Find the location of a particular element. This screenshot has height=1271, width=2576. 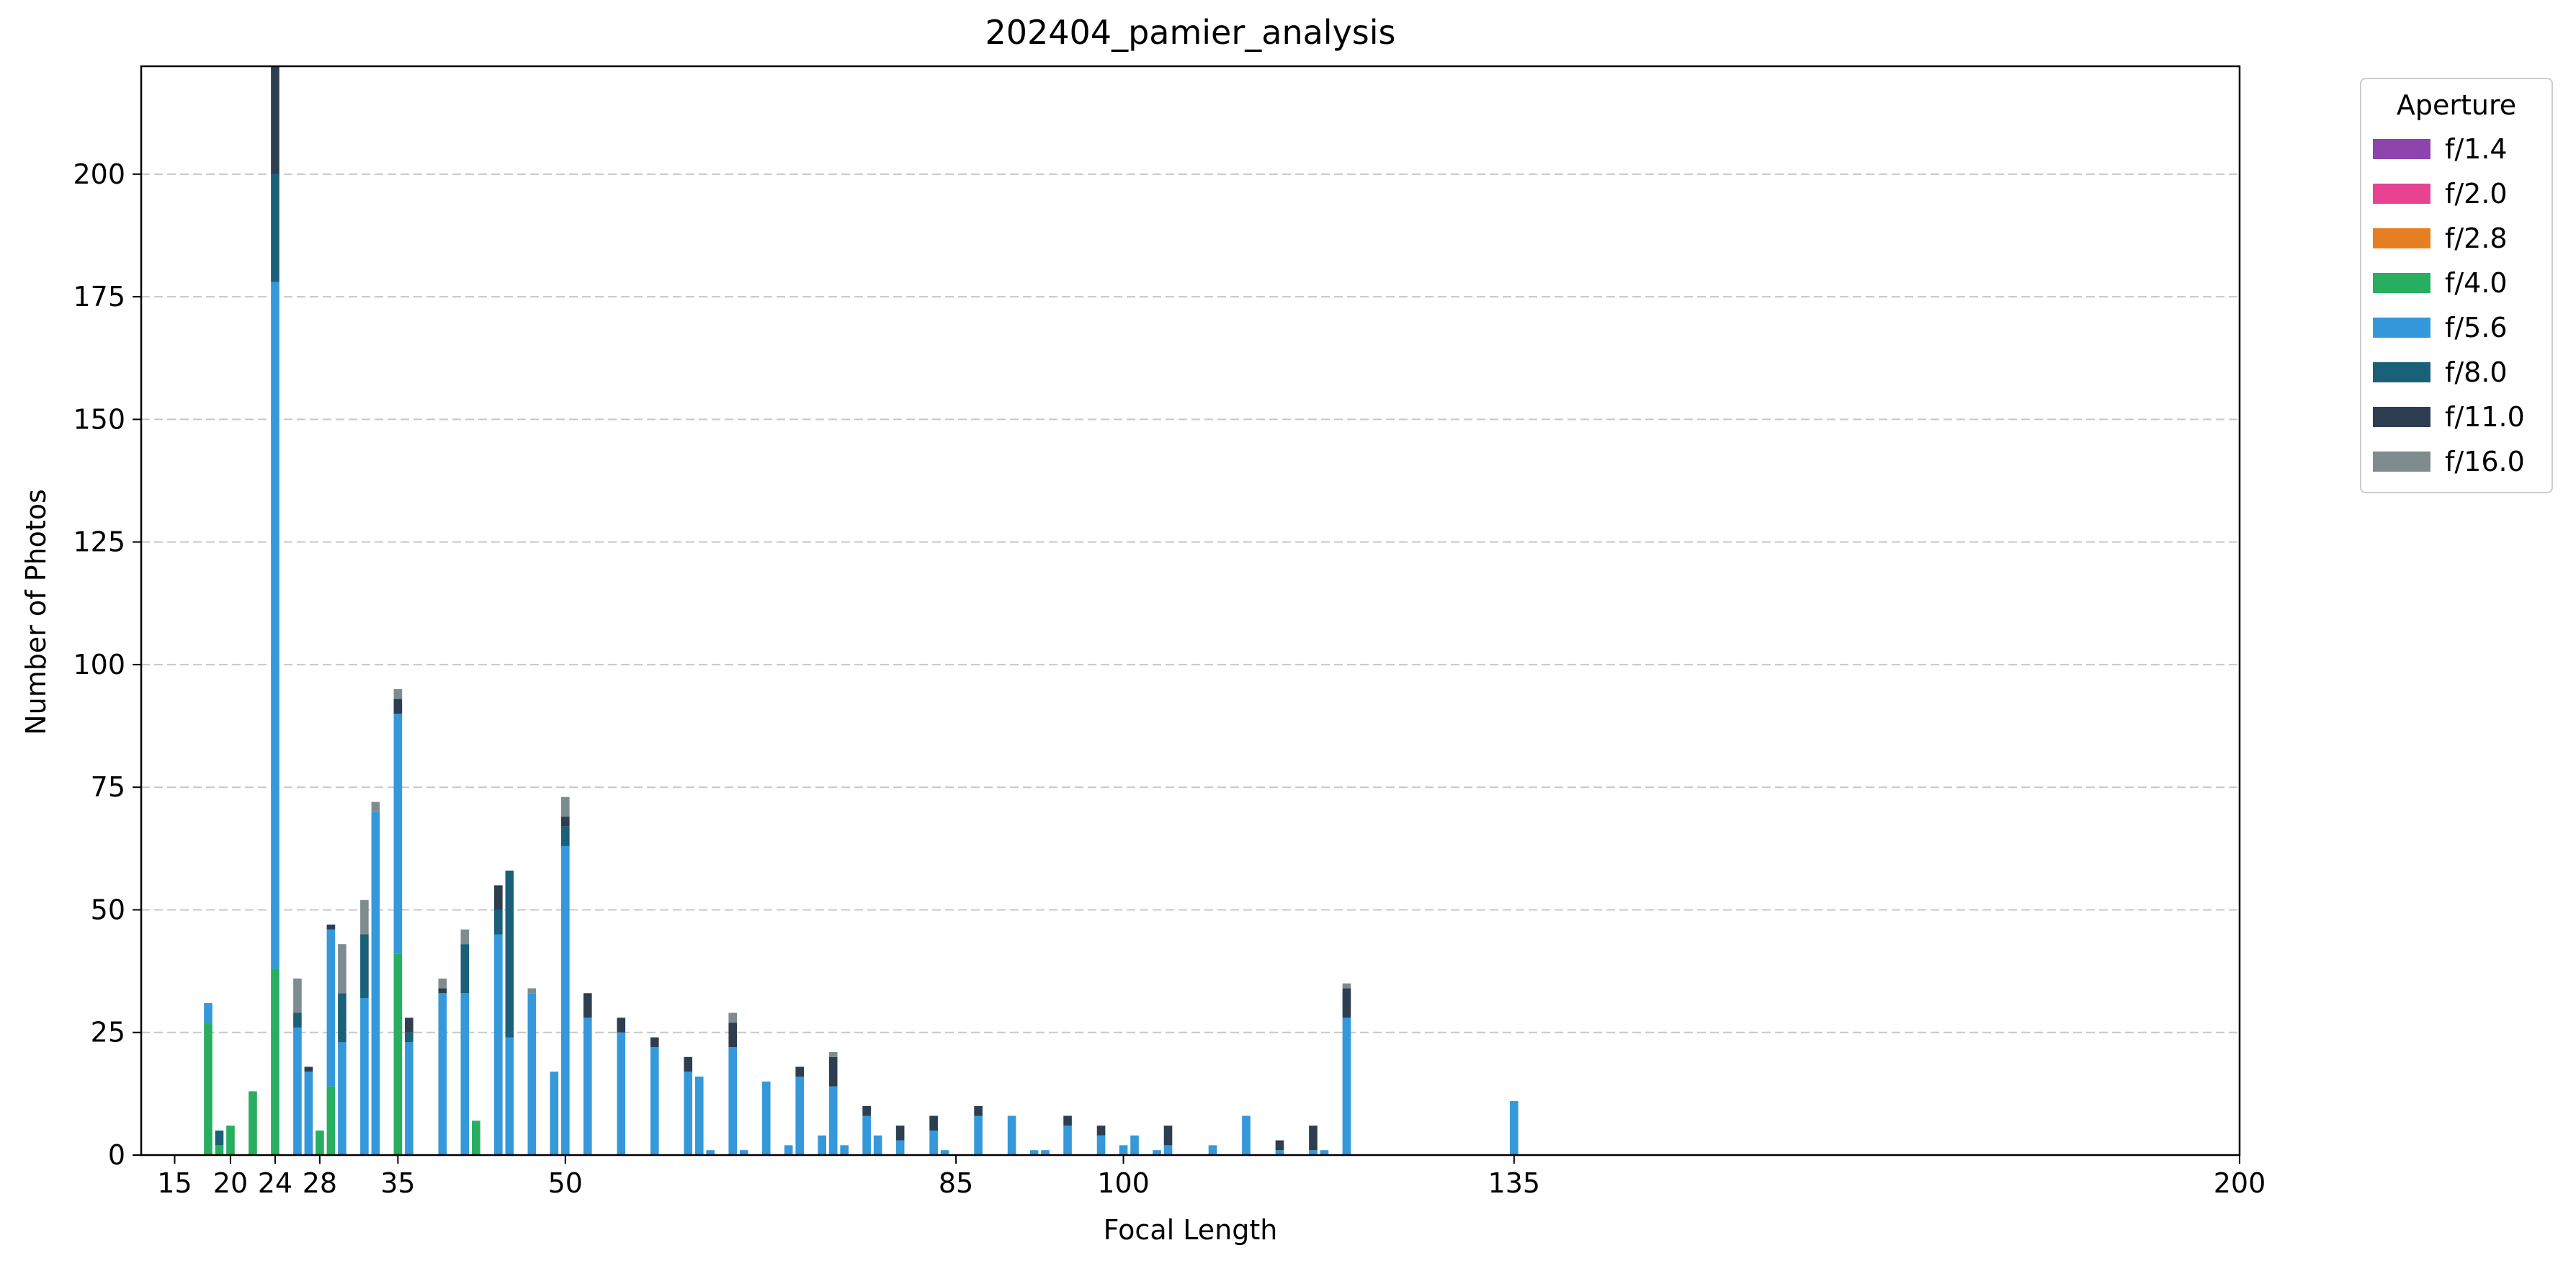

legend-label: f/16.0 is located at coordinates (2485, 461).